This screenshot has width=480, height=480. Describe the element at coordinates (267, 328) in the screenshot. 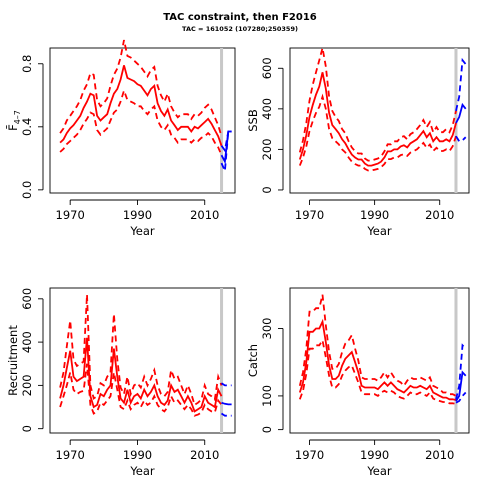

I see `y-tick-label: 300` at that location.